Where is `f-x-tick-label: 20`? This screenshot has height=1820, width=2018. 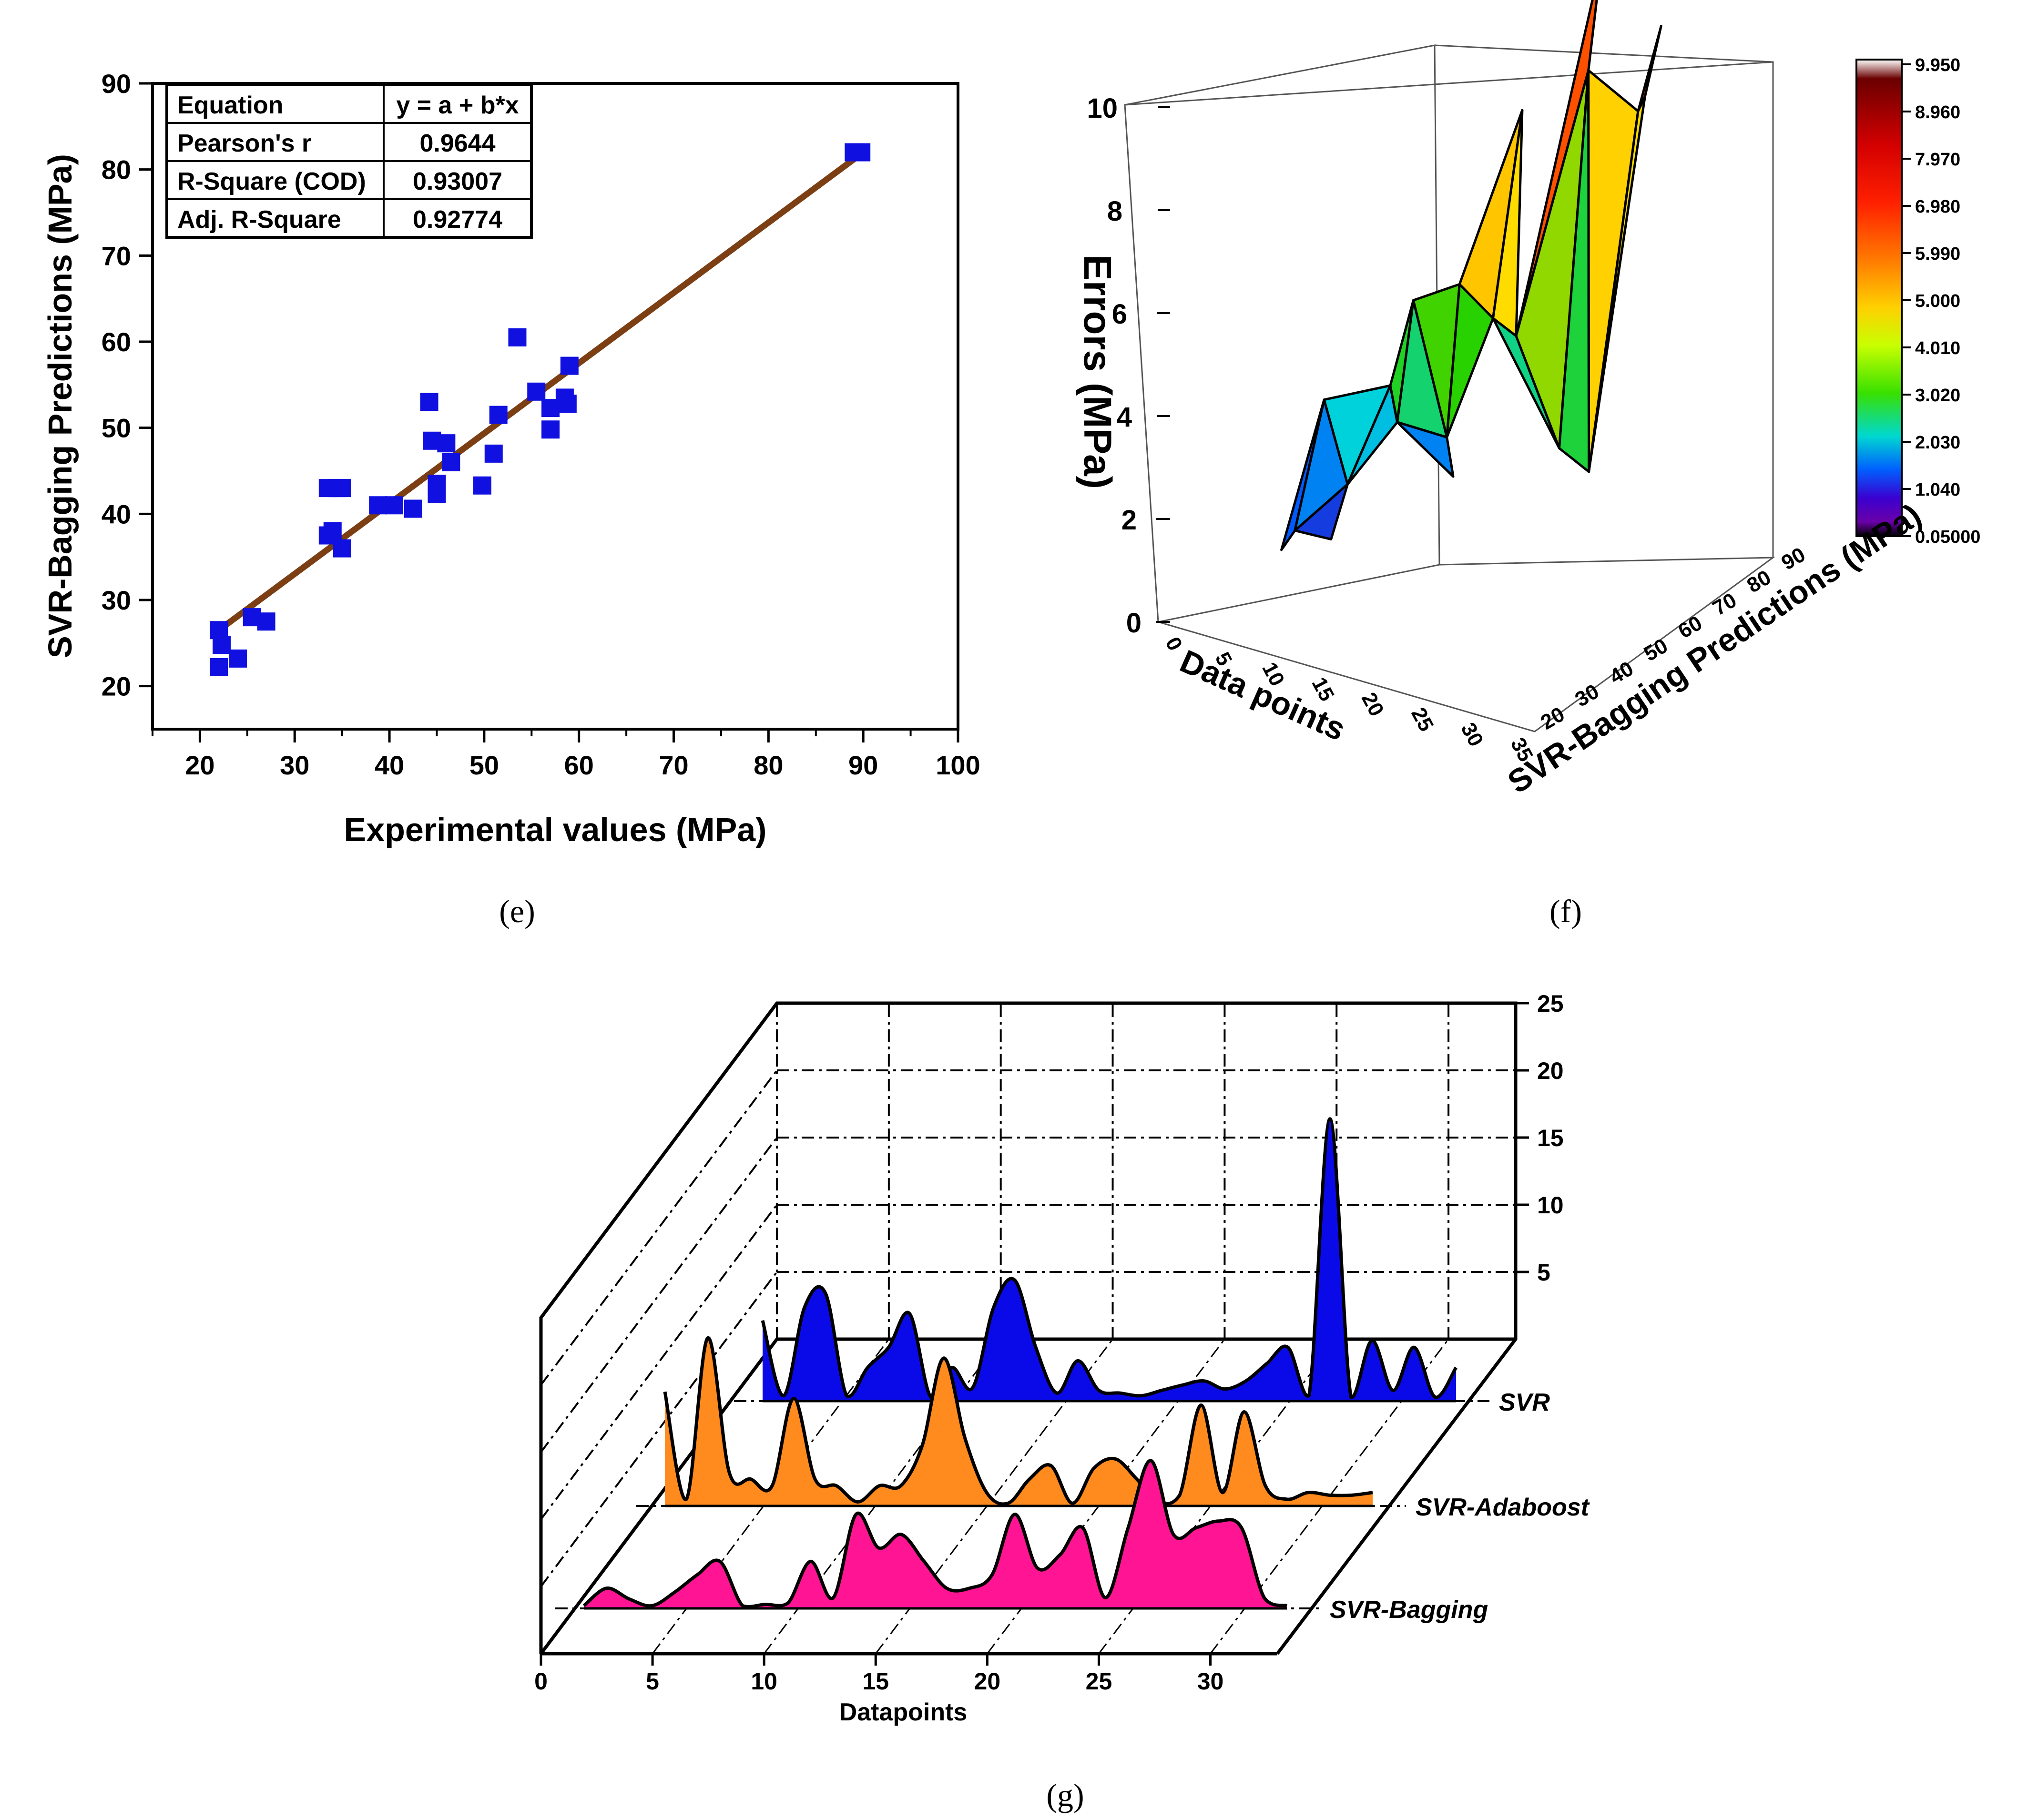 f-x-tick-label: 20 is located at coordinates (1372, 704).